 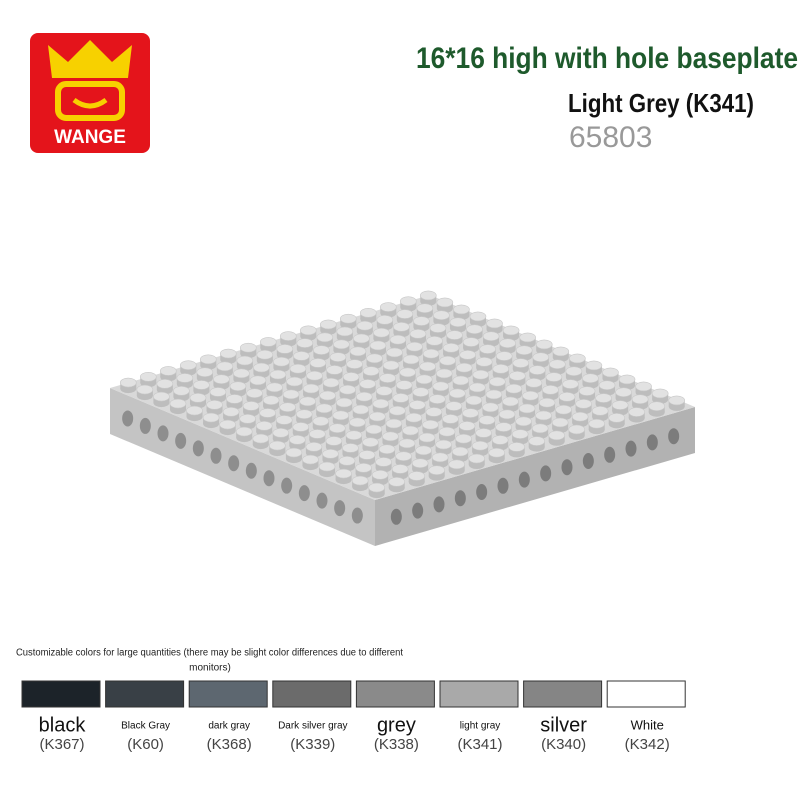 What do you see at coordinates (563, 725) in the screenshot?
I see `swatch-name: silver` at bounding box center [563, 725].